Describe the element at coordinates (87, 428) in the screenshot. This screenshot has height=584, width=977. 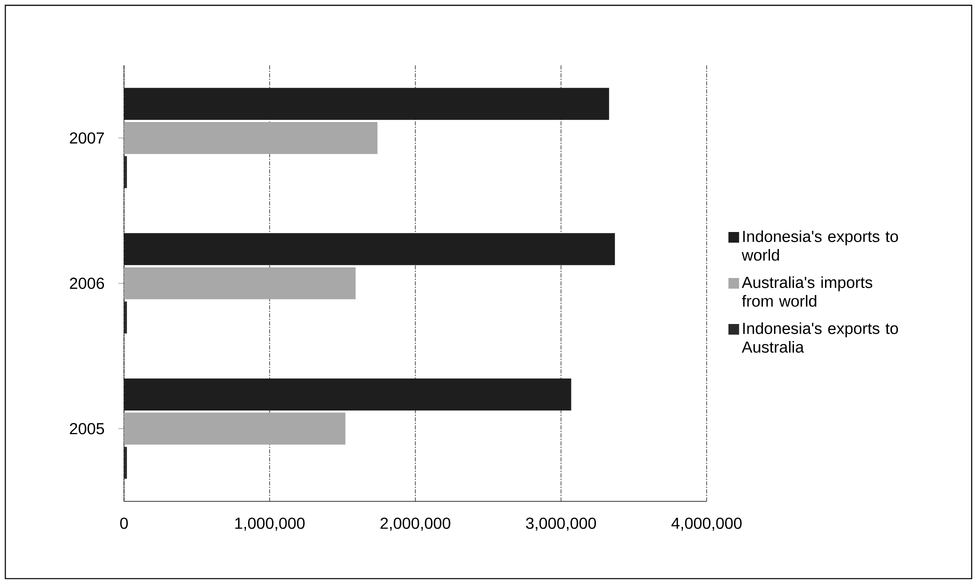
I see `y-tick-label: 2005` at that location.